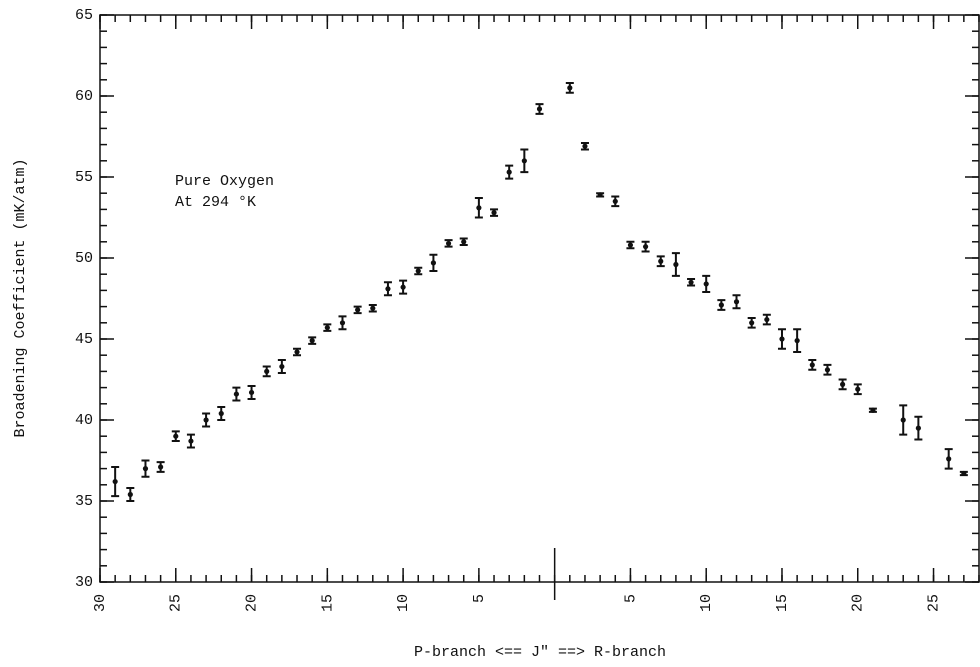 Image resolution: width=980 pixels, height=667 pixels. What do you see at coordinates (84, 582) in the screenshot?
I see `y-tick-label: 30` at bounding box center [84, 582].